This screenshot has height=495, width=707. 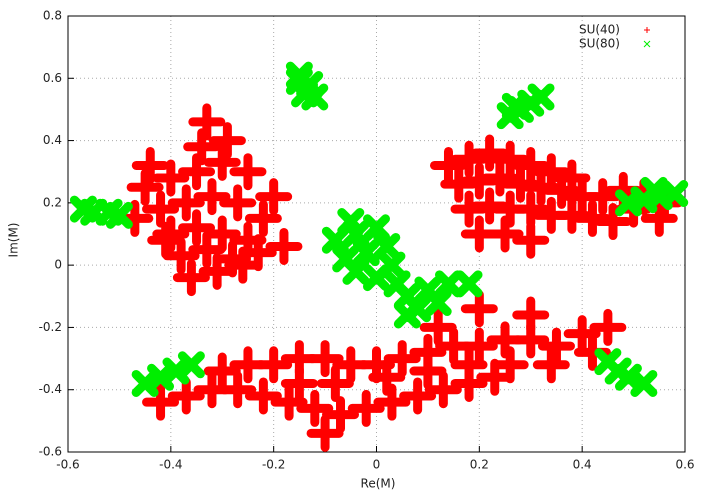 I want to click on x-tick-label: 0.2, so click(x=479, y=465).